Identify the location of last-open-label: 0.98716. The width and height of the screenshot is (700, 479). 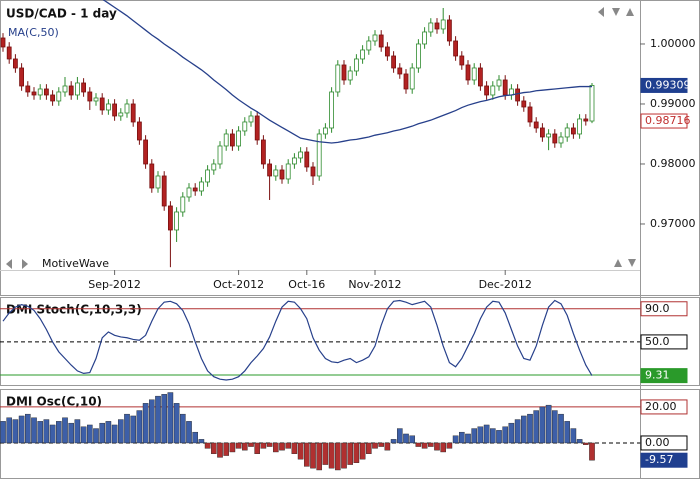
(668, 120).